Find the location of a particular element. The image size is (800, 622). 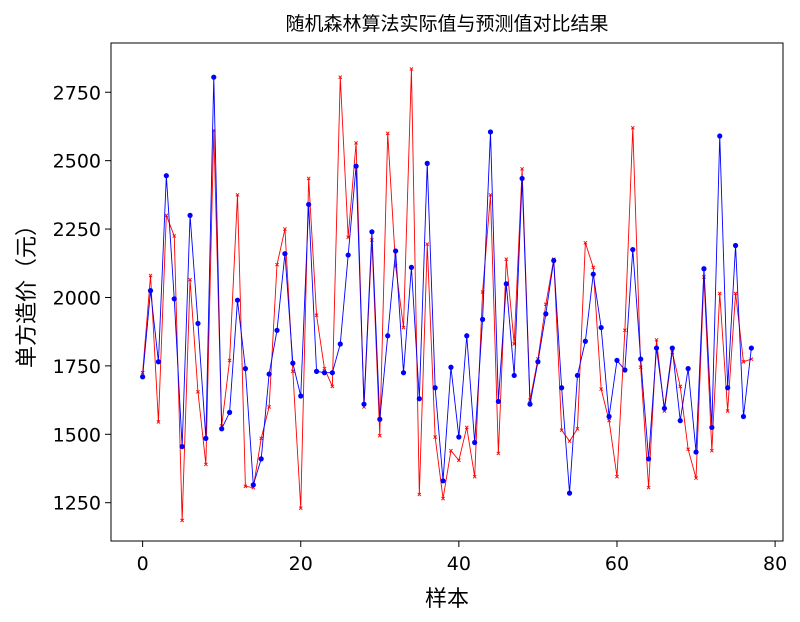

y-axis-title: 单方造价（元） is located at coordinates (27, 291).